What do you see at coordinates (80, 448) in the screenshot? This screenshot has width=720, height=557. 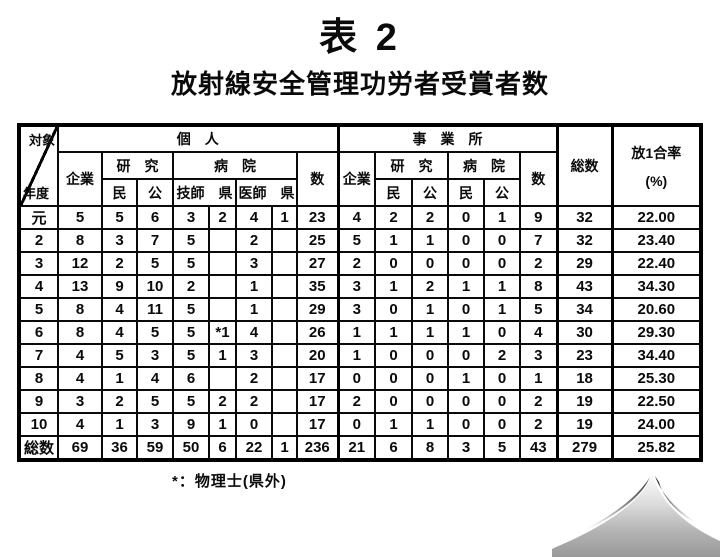 I see `data-cell: 69` at bounding box center [80, 448].